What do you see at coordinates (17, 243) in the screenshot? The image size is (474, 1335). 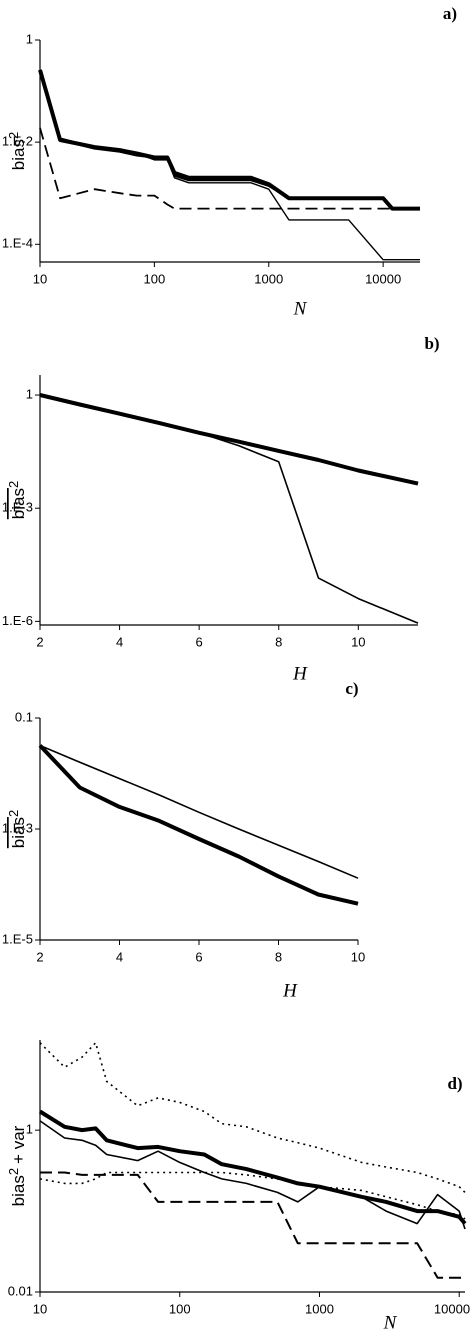 I see `y-tick-label: 1.E-4` at bounding box center [17, 243].